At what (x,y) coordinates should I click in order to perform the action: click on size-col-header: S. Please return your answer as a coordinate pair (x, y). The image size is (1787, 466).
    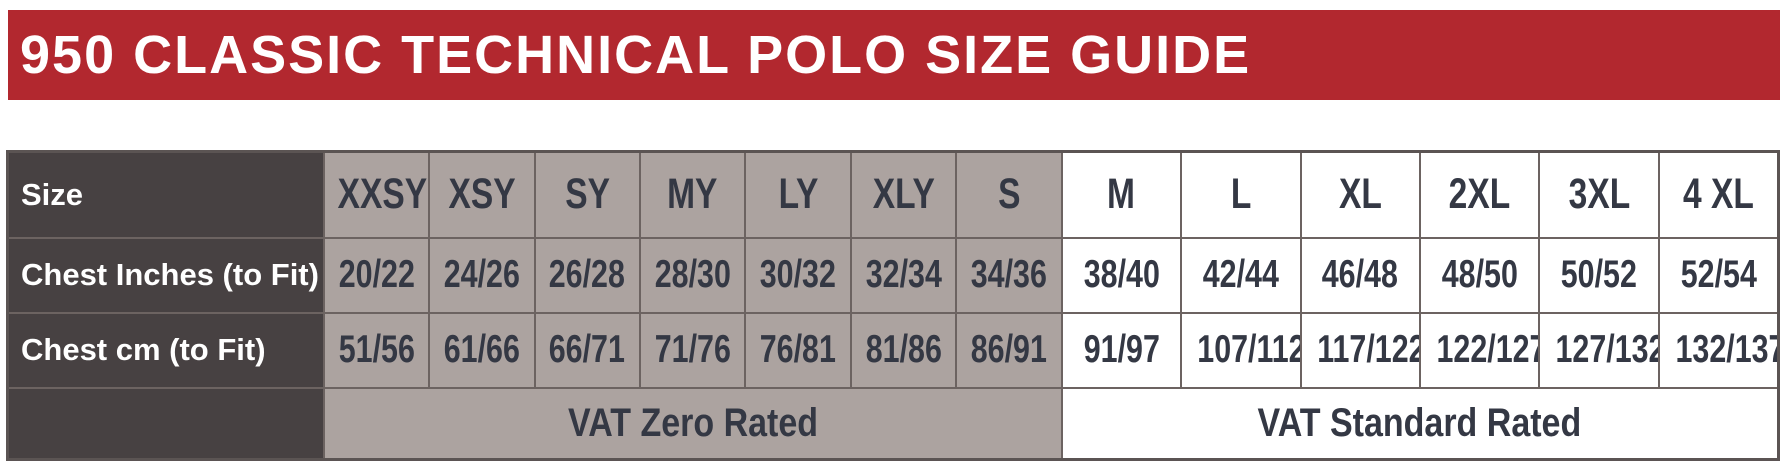
    Looking at the image, I should click on (1009, 194).